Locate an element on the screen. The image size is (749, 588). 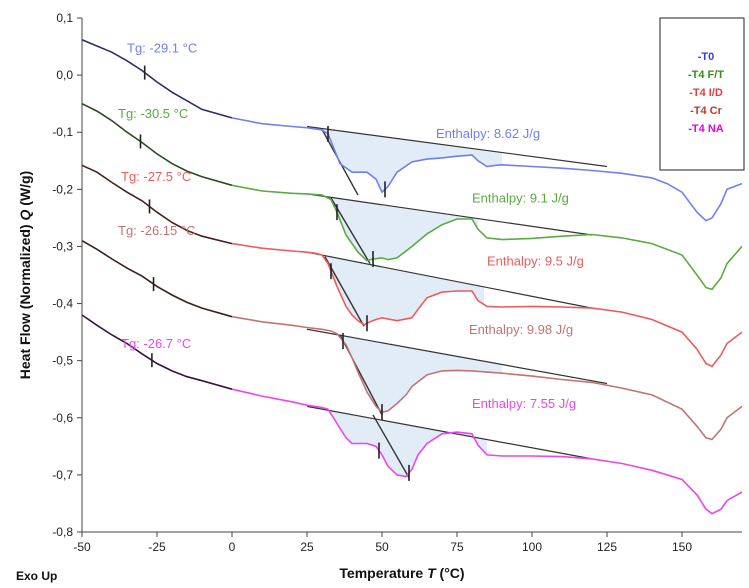
y-tick-label: -0,4 is located at coordinates (62, 304).